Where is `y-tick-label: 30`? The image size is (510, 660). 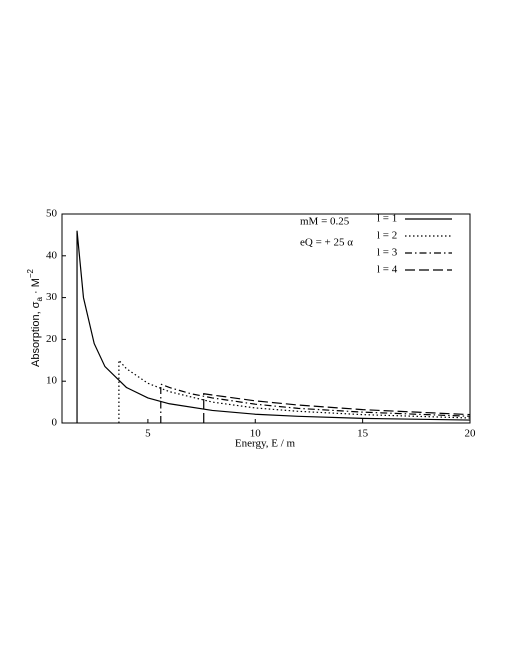
y-tick-label: 30 is located at coordinates (52, 297).